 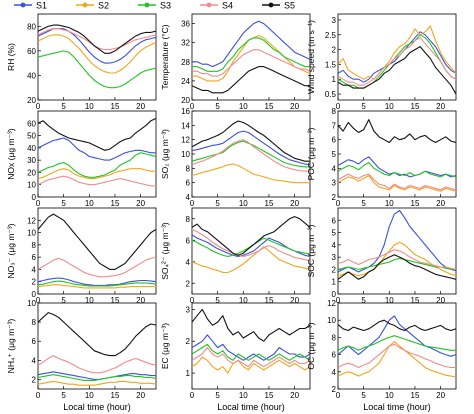 I want to click on panel-ec: 1 2 3 0 5 10 15 20 EC (μg m⁻³), so click(x=235, y=351).